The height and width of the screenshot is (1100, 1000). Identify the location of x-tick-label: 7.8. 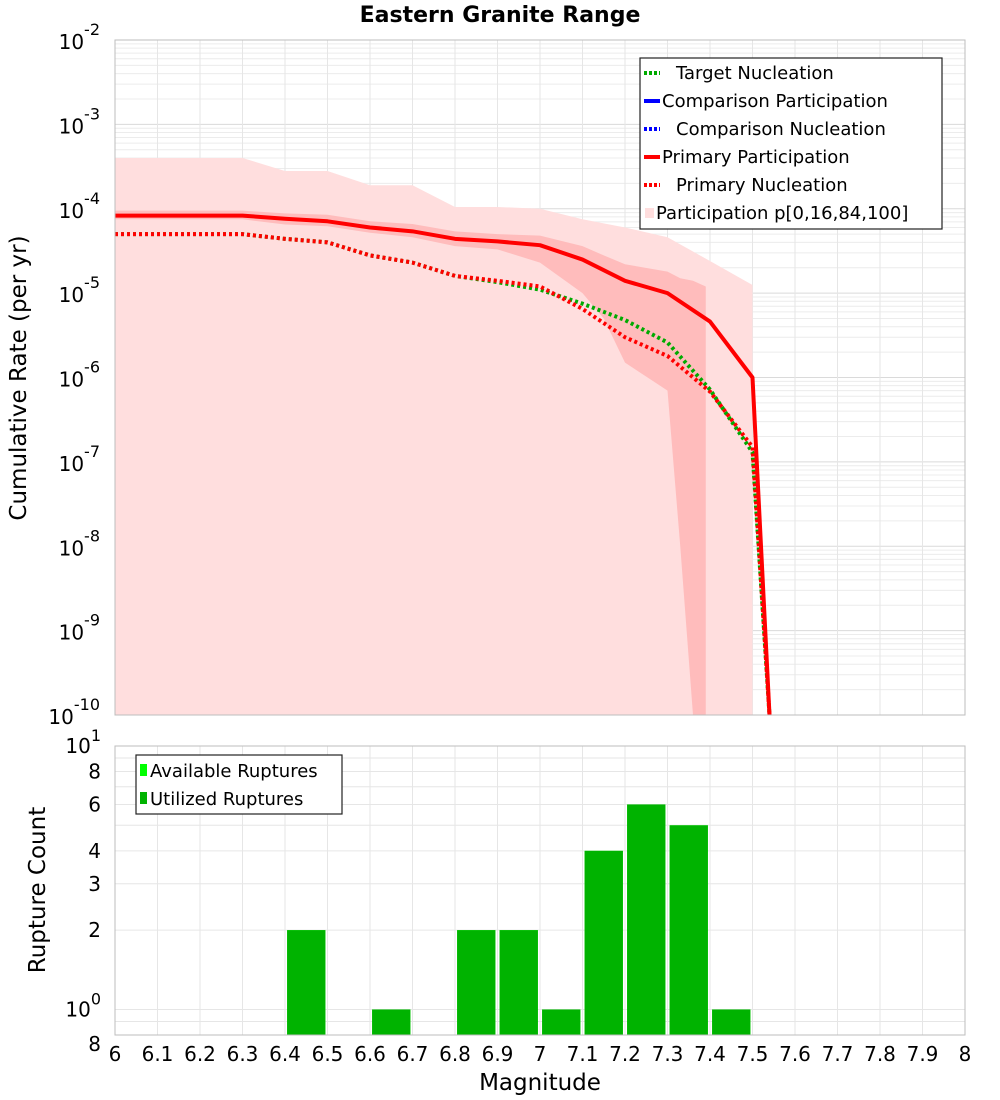
(880, 1054).